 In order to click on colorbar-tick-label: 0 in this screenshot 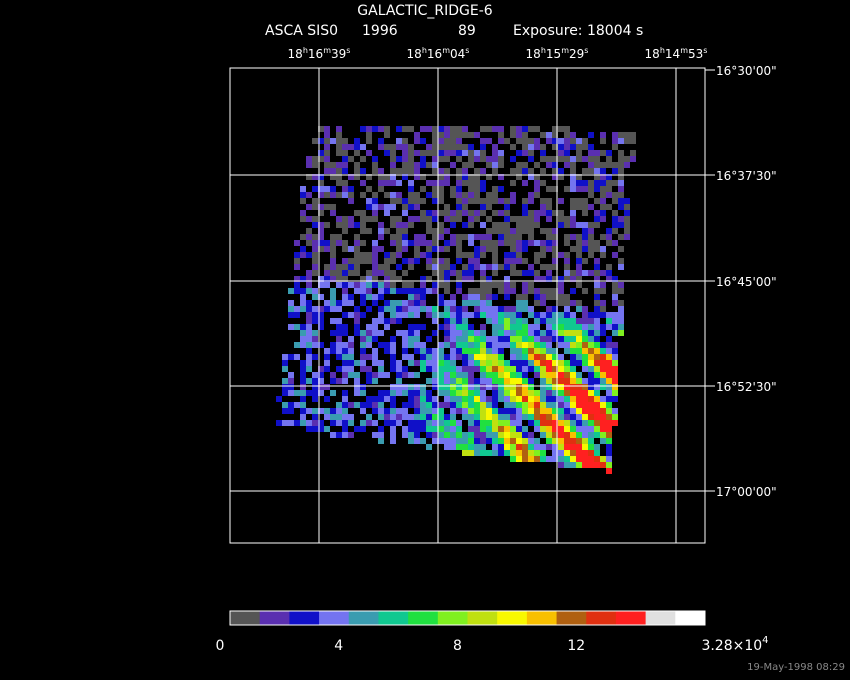, I will do `click(220, 646)`.